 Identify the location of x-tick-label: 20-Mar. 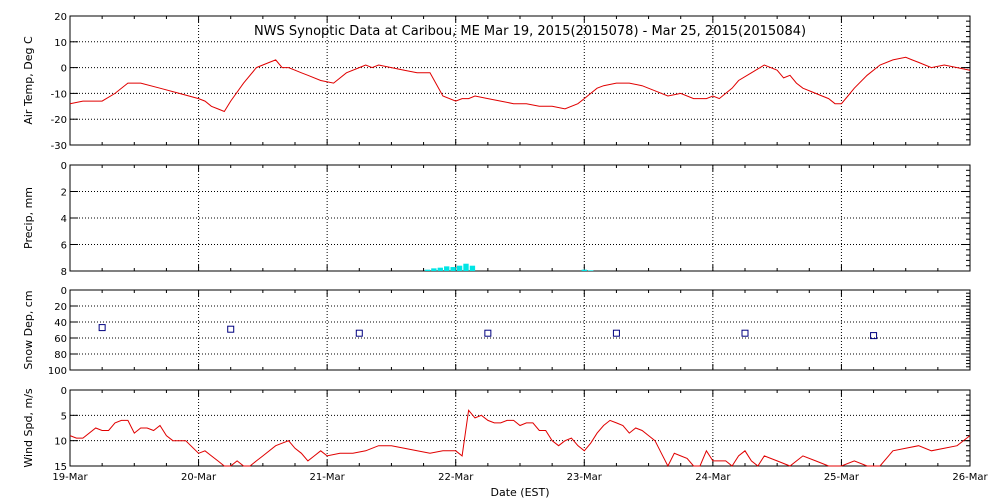
(199, 477).